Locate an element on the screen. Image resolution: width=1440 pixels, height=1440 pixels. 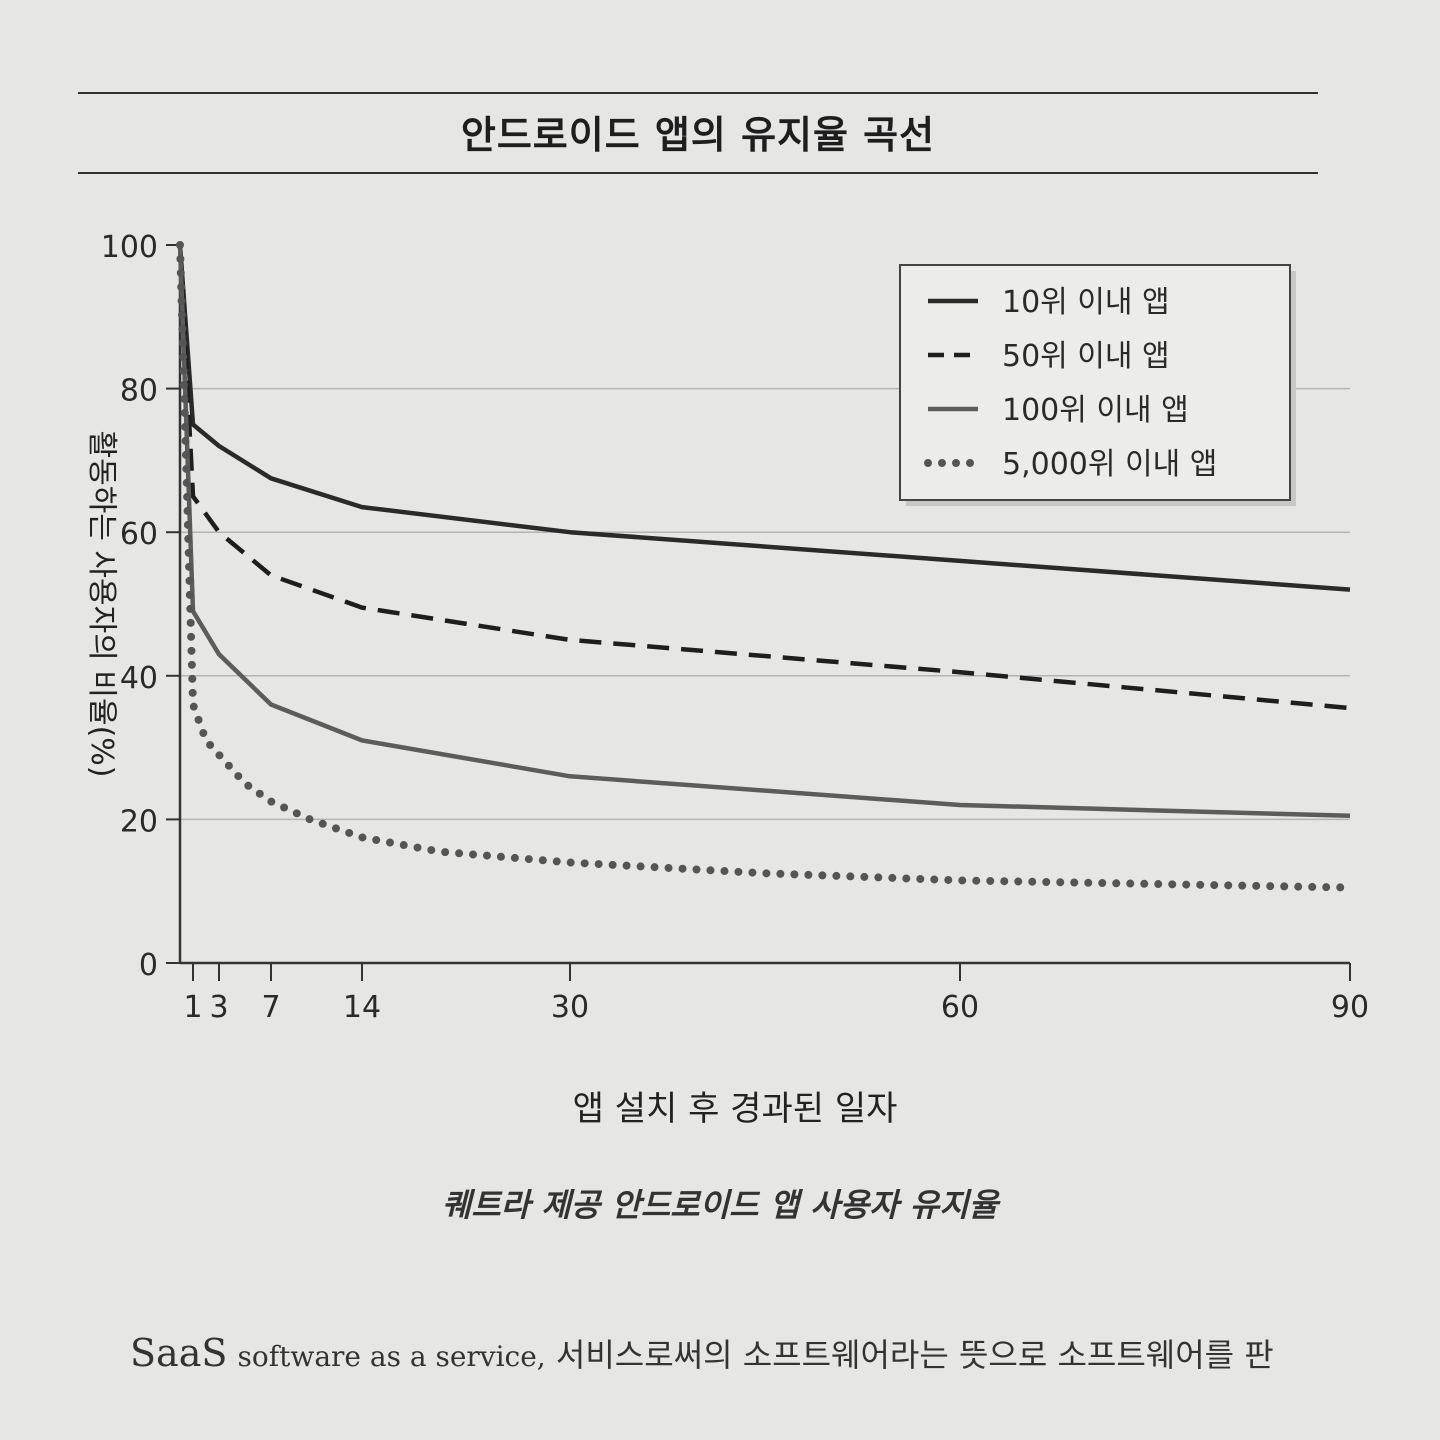
chart-title: 안드로이드 앱의 유지율 곡선 is located at coordinates (698, 135).